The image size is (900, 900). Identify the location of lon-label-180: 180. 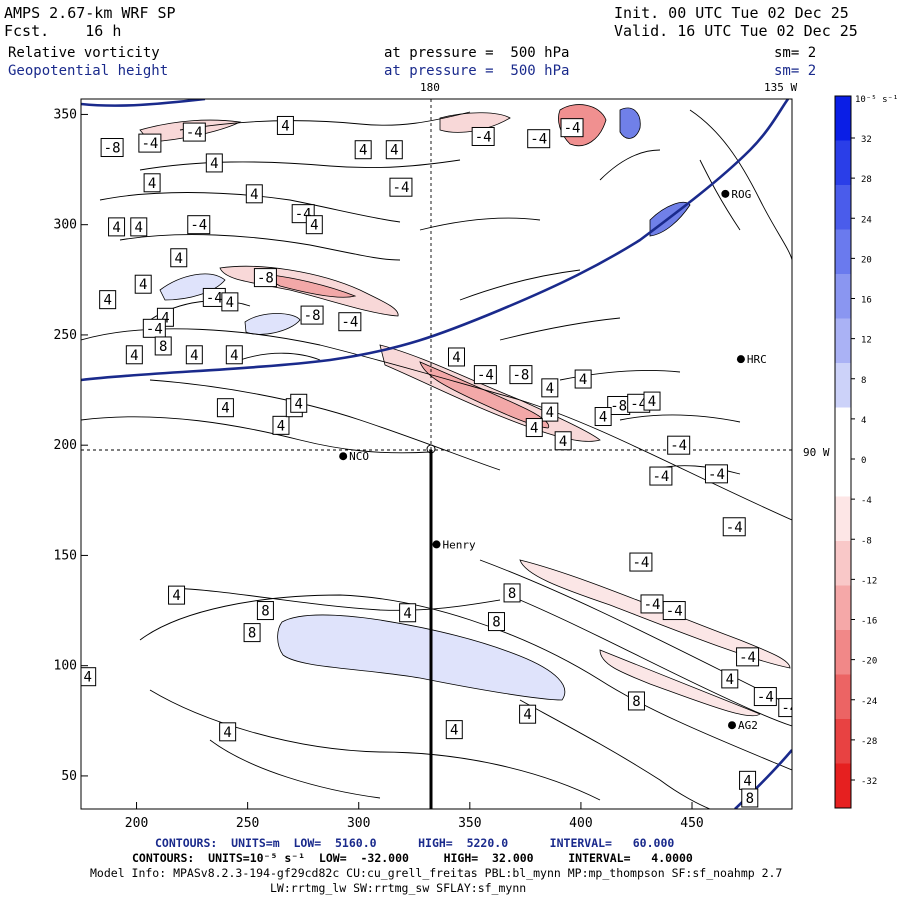
(430, 87).